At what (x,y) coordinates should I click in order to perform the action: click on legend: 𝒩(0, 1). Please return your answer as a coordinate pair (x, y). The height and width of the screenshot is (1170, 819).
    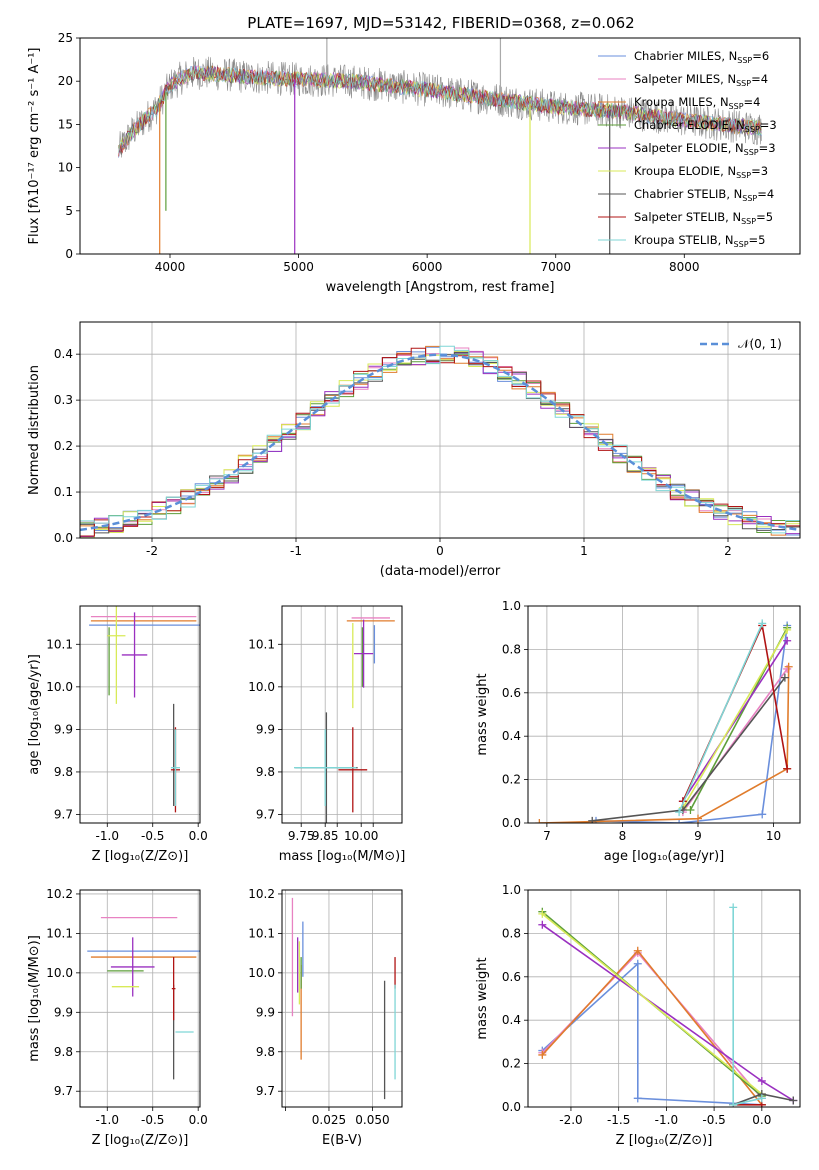
    Looking at the image, I should click on (741, 344).